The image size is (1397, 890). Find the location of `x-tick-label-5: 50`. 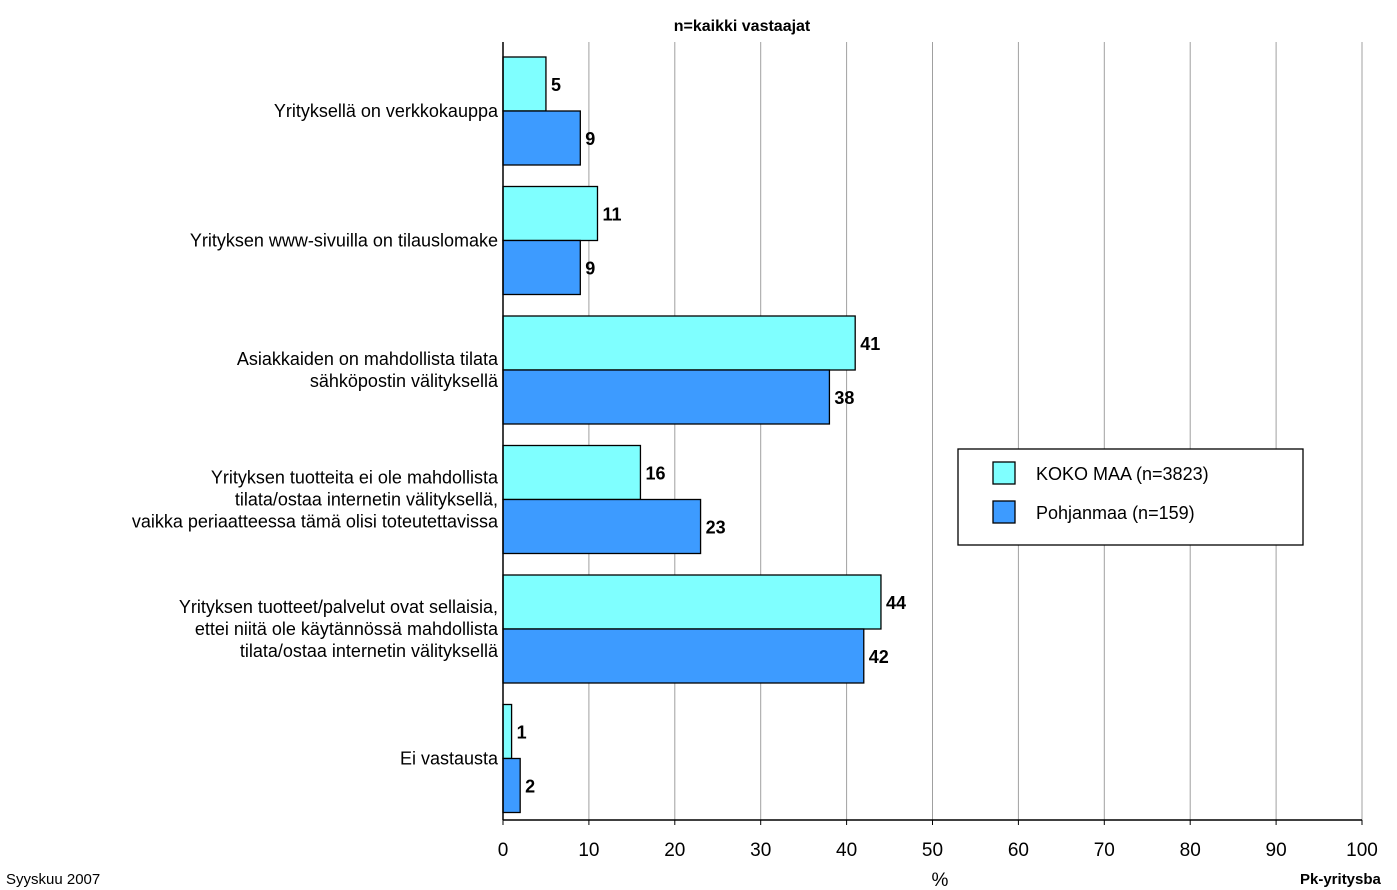

x-tick-label-5: 50 is located at coordinates (932, 850).